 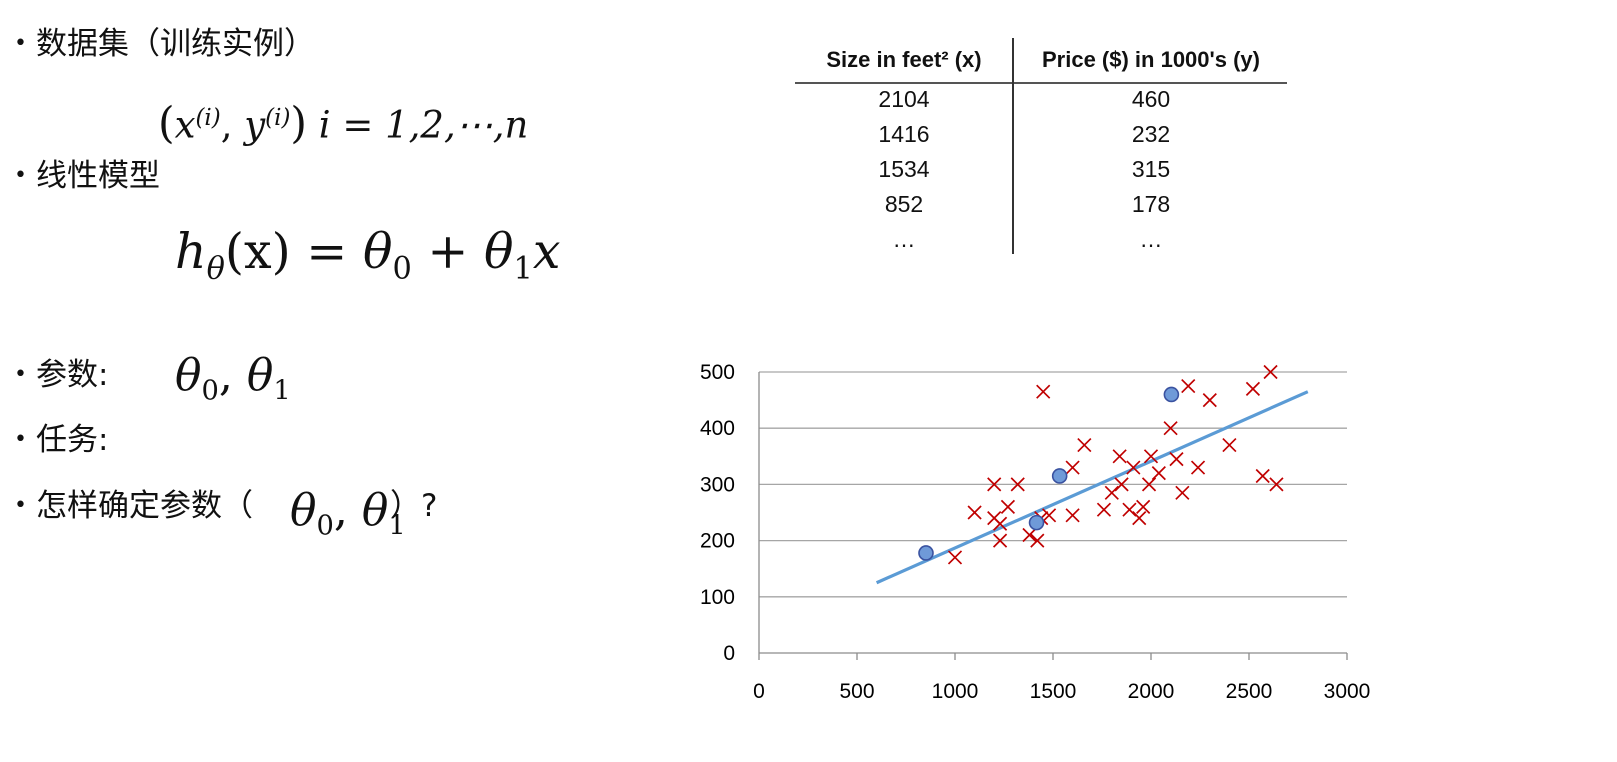 What do you see at coordinates (729, 653) in the screenshot?
I see `y-tick-label: 0` at bounding box center [729, 653].